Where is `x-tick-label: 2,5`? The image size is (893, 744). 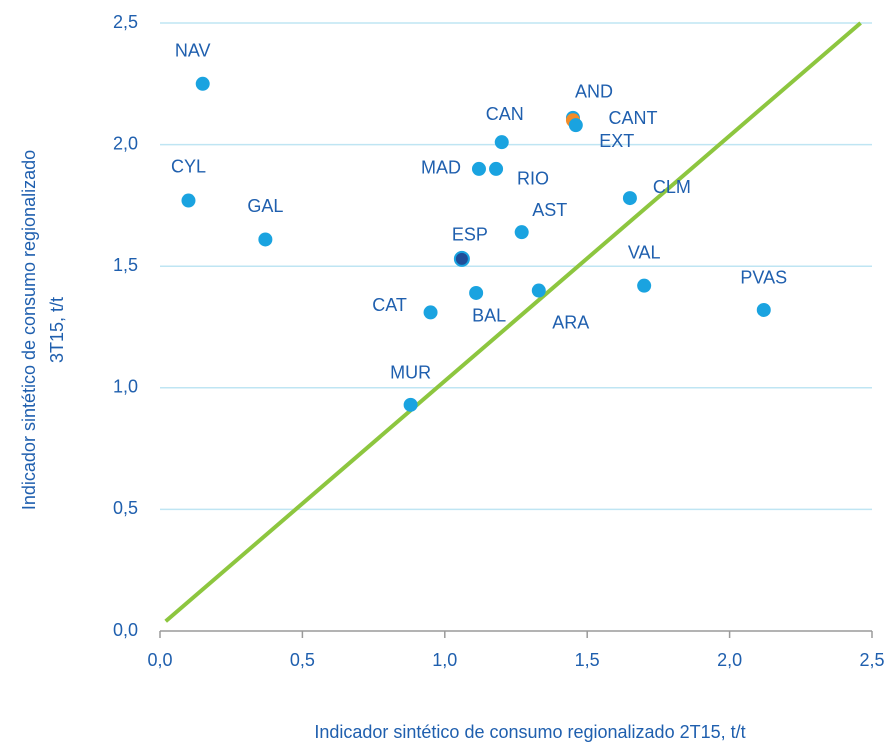
x-tick-label: 2,5 is located at coordinates (871, 660).